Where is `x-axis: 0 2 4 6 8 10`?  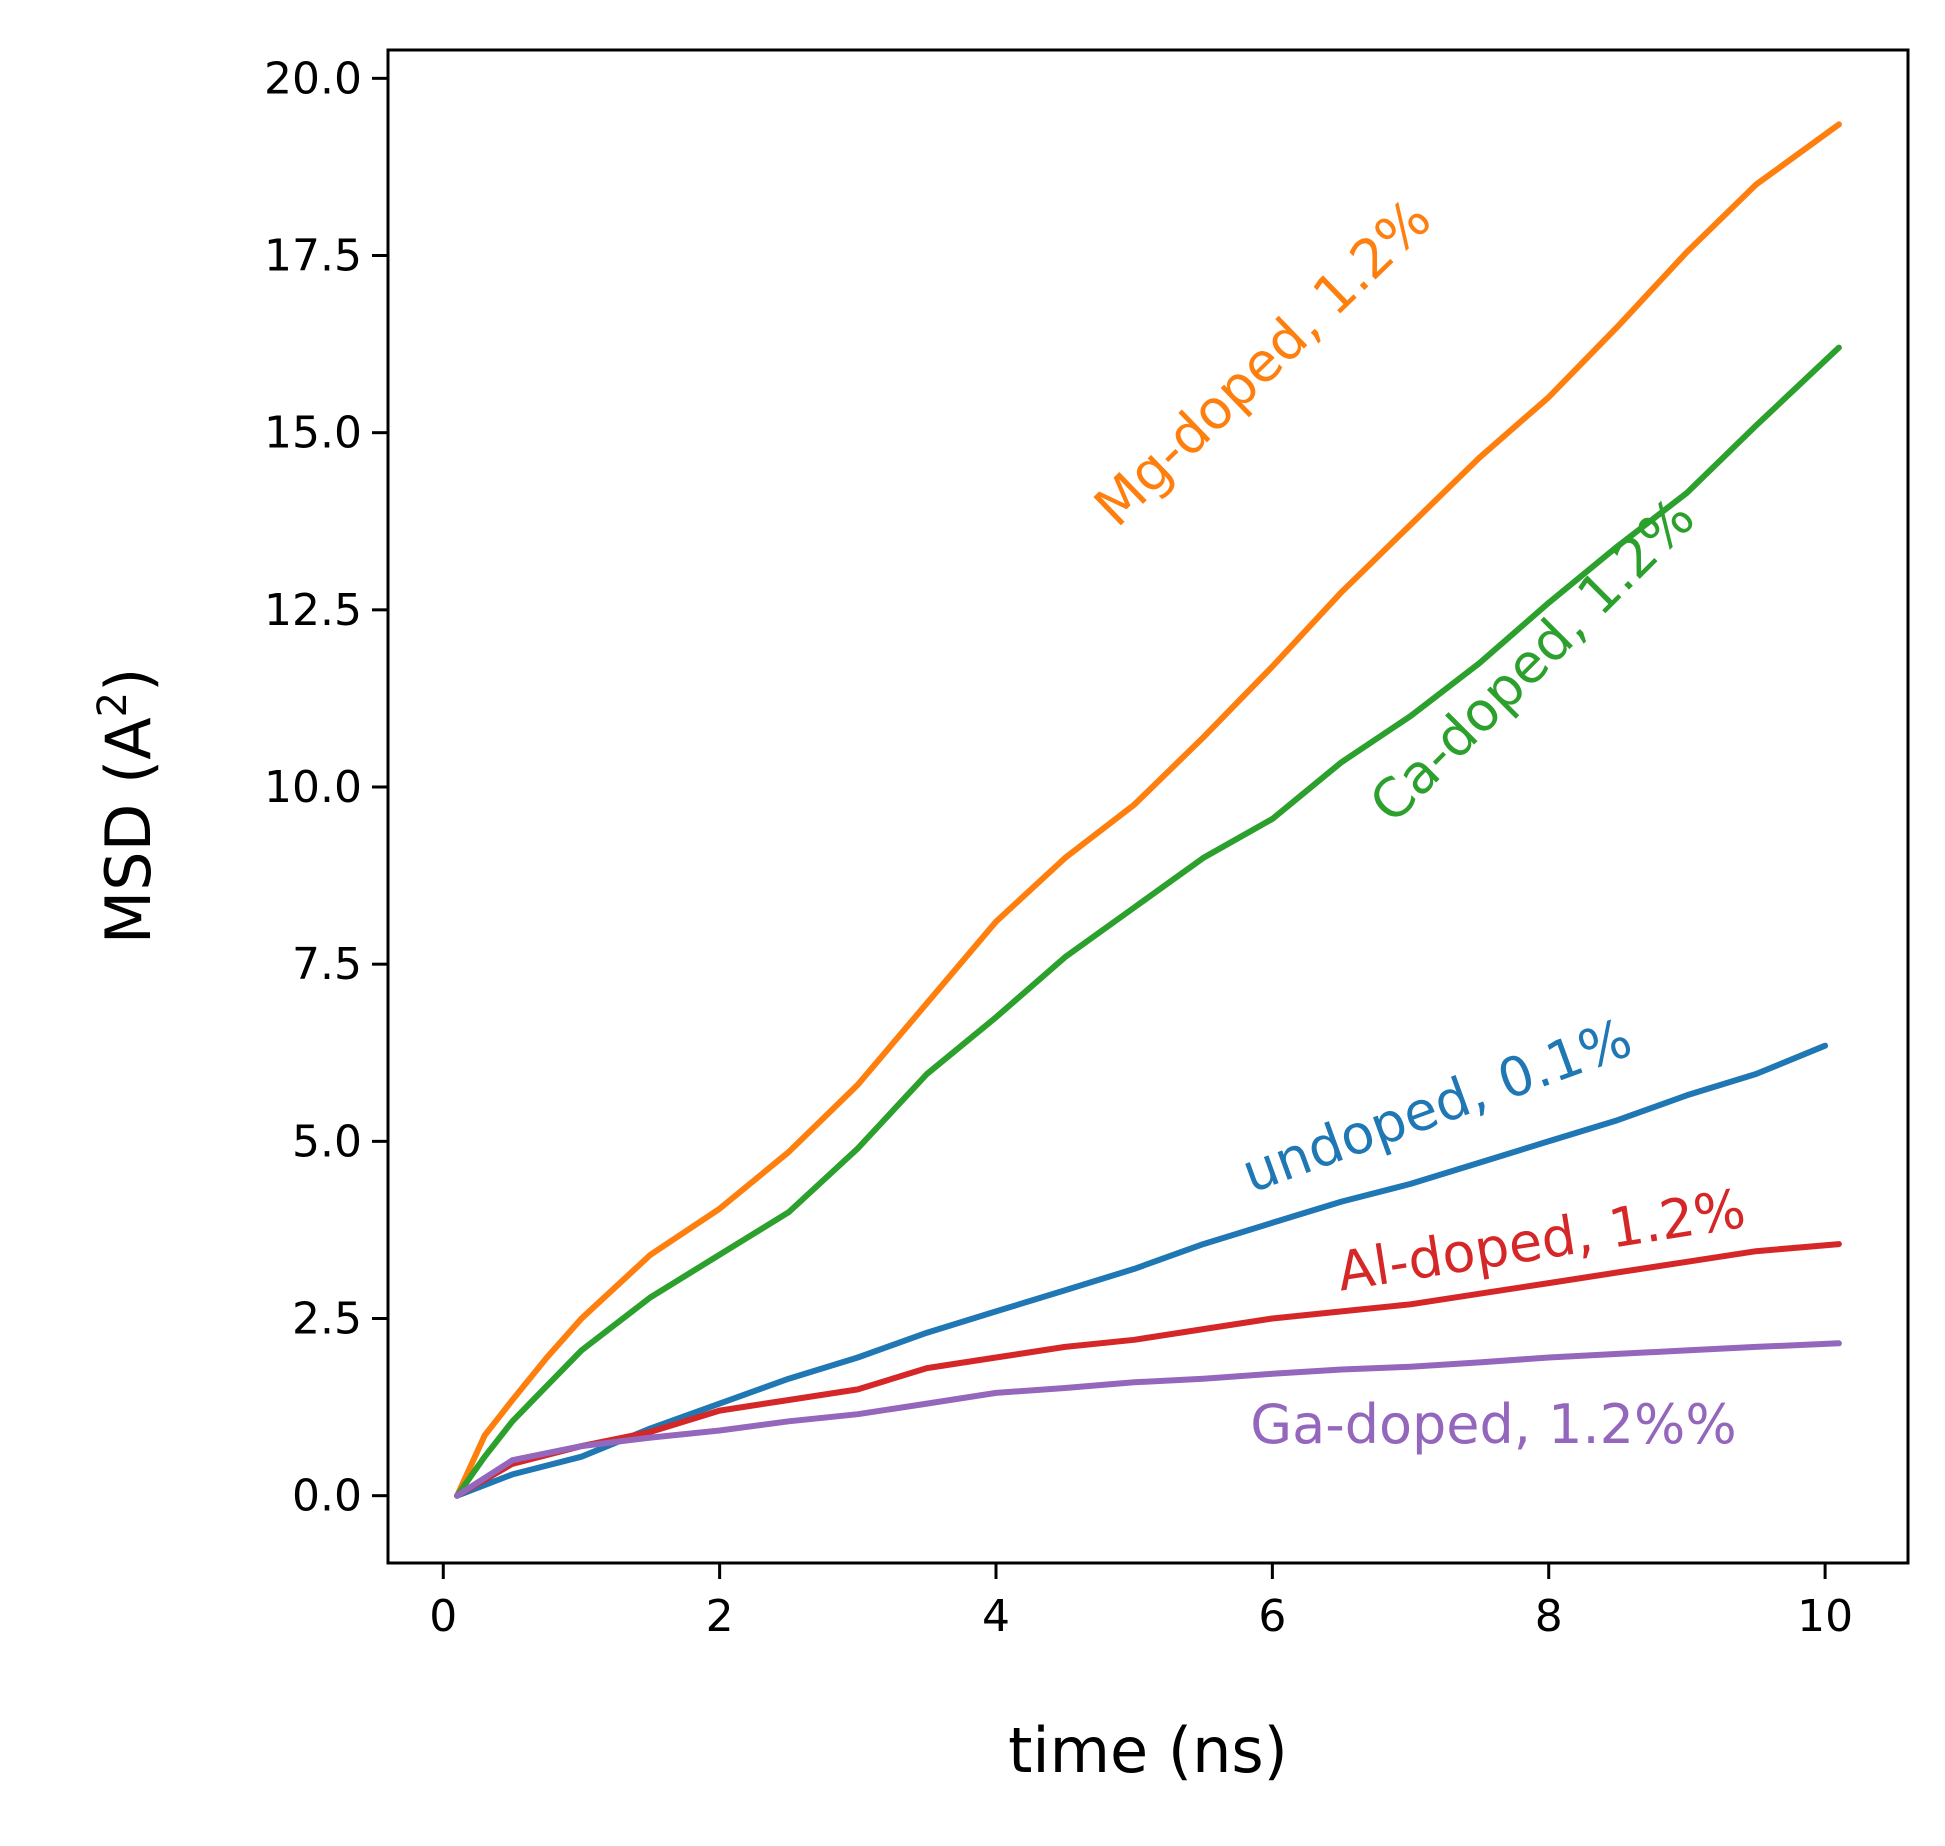 x-axis: 0 2 4 6 8 10 is located at coordinates (1141, 1602).